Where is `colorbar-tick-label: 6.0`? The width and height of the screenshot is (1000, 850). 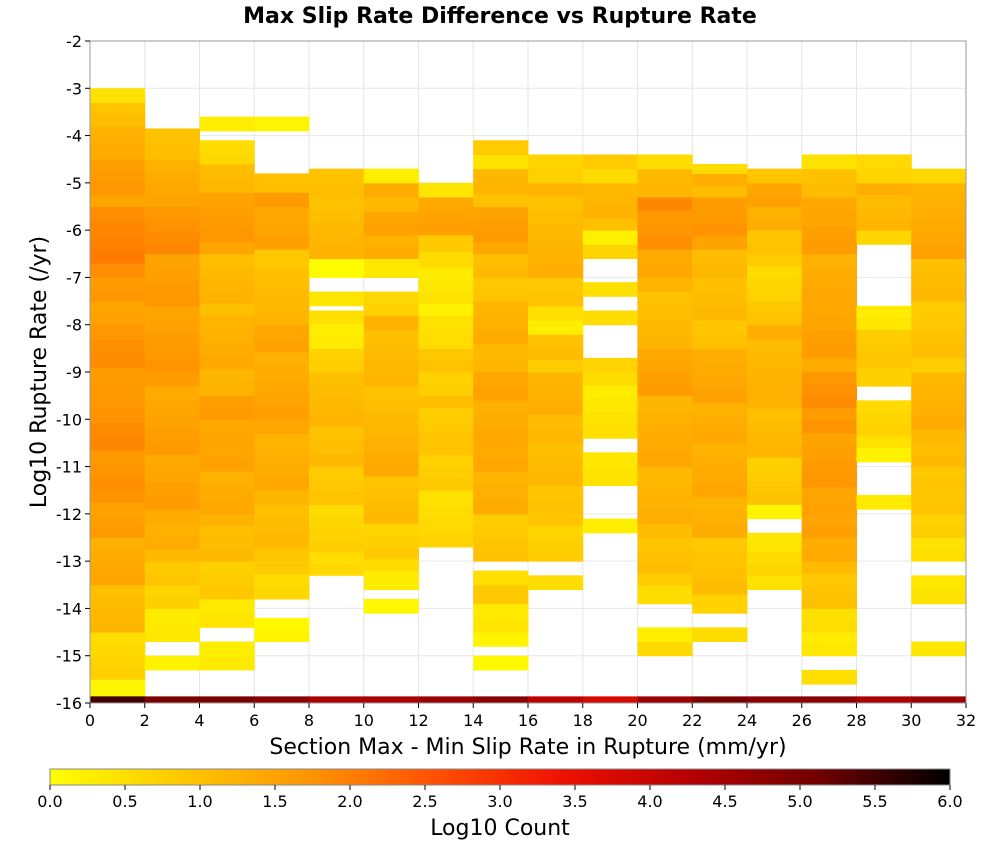 colorbar-tick-label: 6.0 is located at coordinates (949, 801).